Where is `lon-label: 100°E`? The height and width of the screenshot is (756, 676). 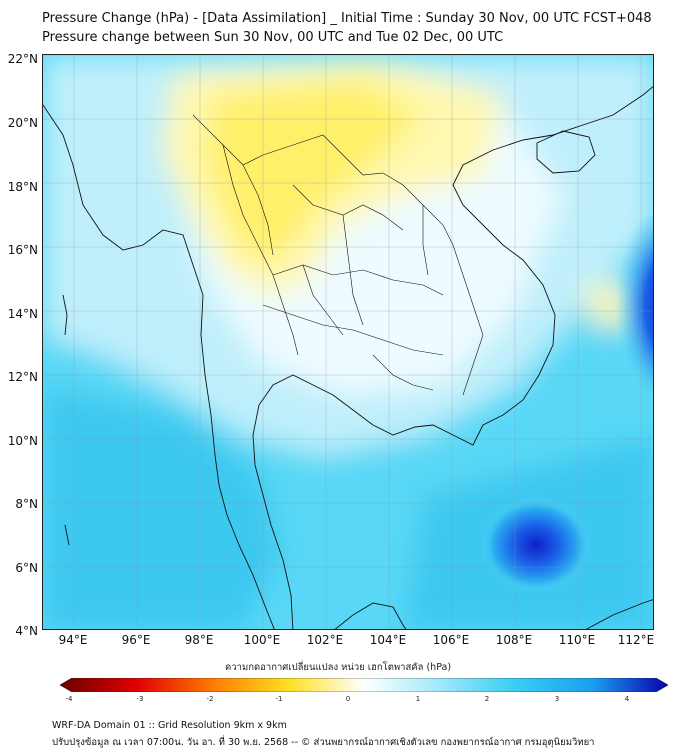
lon-label: 100°E is located at coordinates (262, 640).